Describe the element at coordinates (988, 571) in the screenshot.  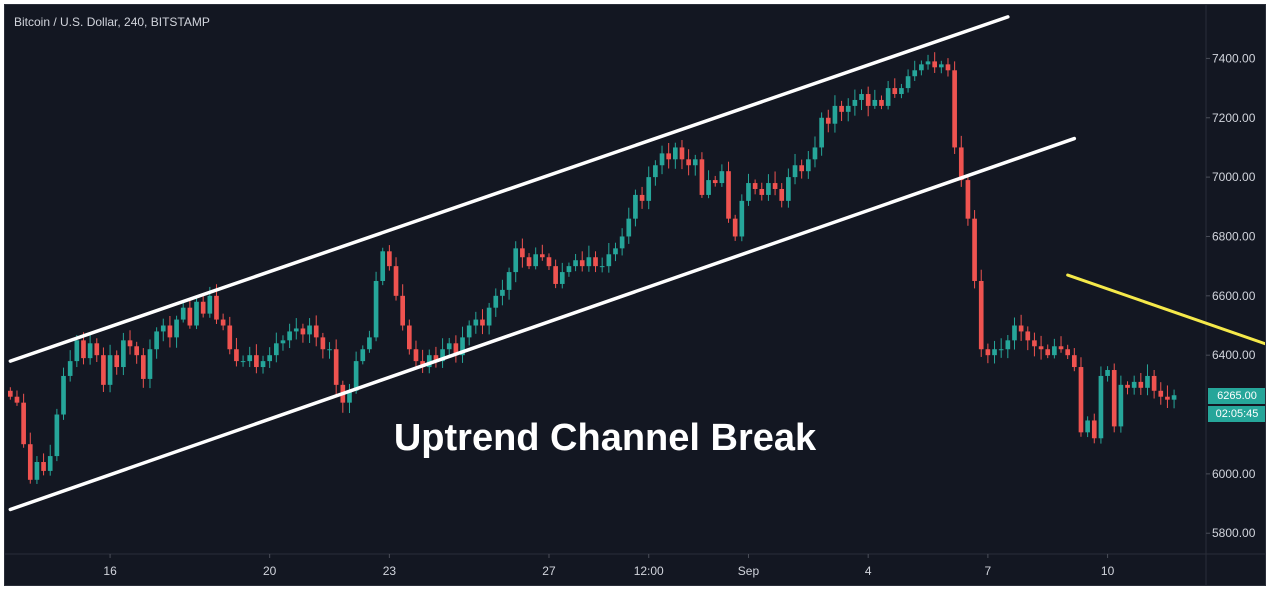
I see `time-tick-label: 7` at that location.